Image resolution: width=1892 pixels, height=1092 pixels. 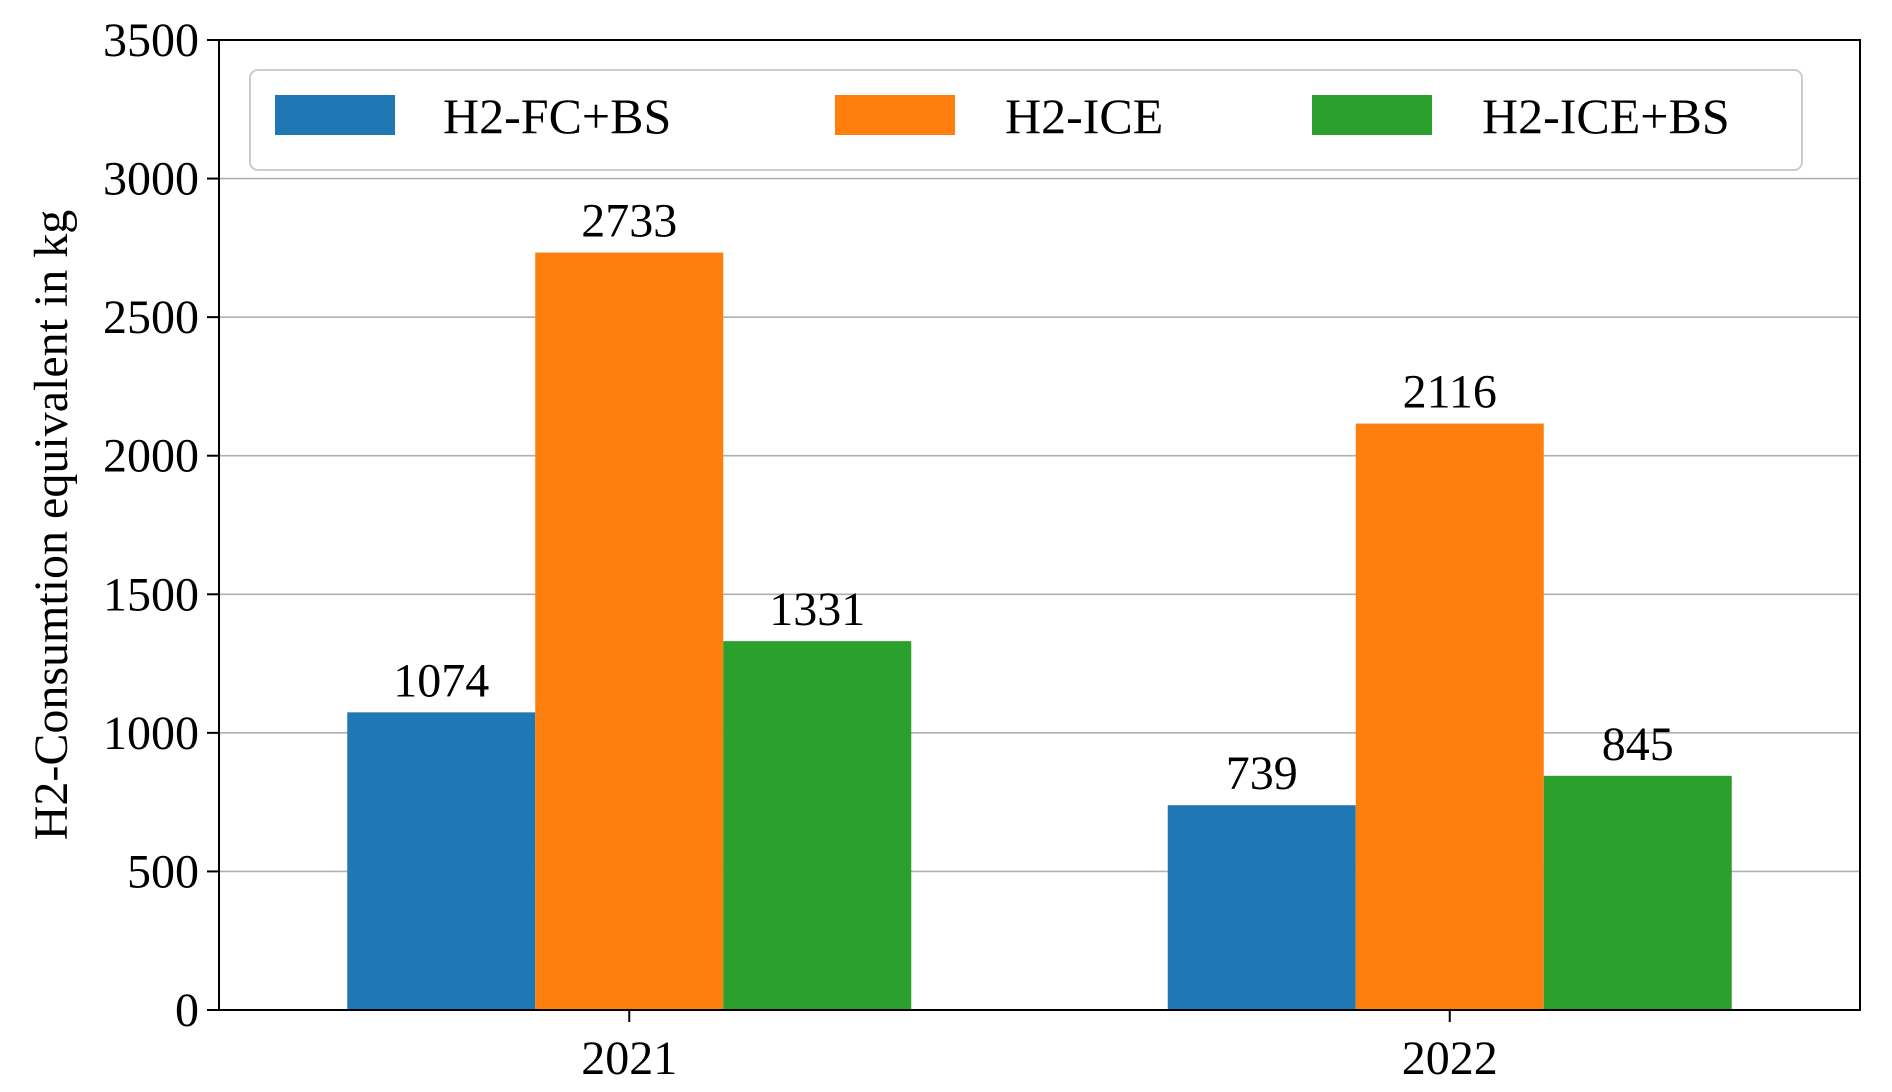 I want to click on y-tick-label: 3000, so click(x=151, y=179).